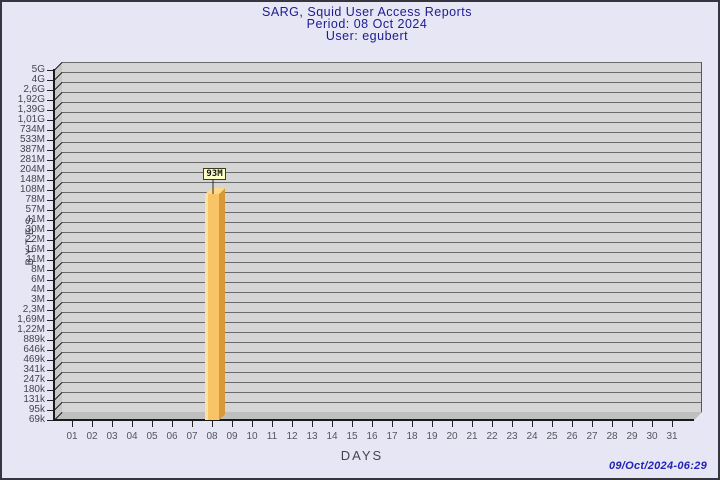 The width and height of the screenshot is (720, 480). Describe the element at coordinates (152, 436) in the screenshot. I see `x-tick-label: 05` at that location.